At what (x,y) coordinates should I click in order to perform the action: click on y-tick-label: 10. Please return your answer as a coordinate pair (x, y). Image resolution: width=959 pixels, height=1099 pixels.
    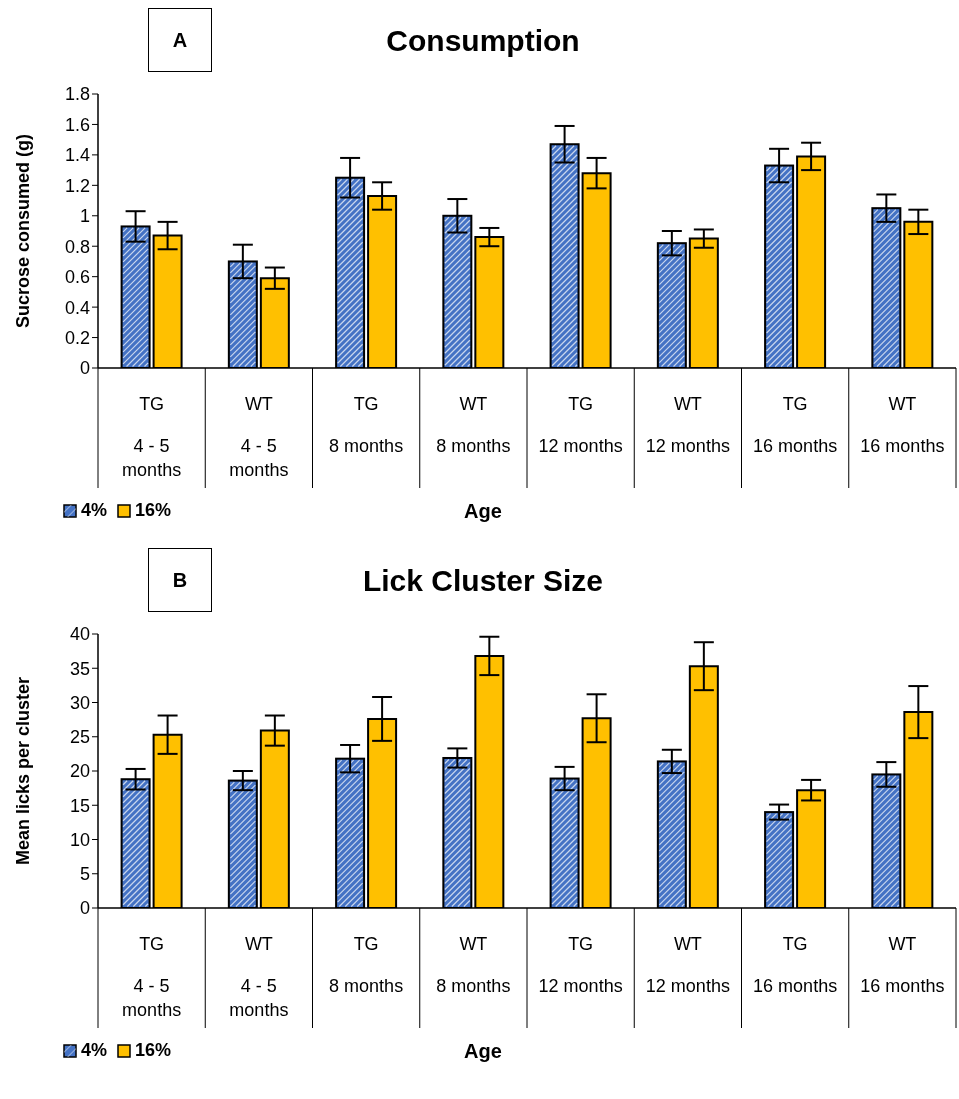
    Looking at the image, I should click on (79, 839).